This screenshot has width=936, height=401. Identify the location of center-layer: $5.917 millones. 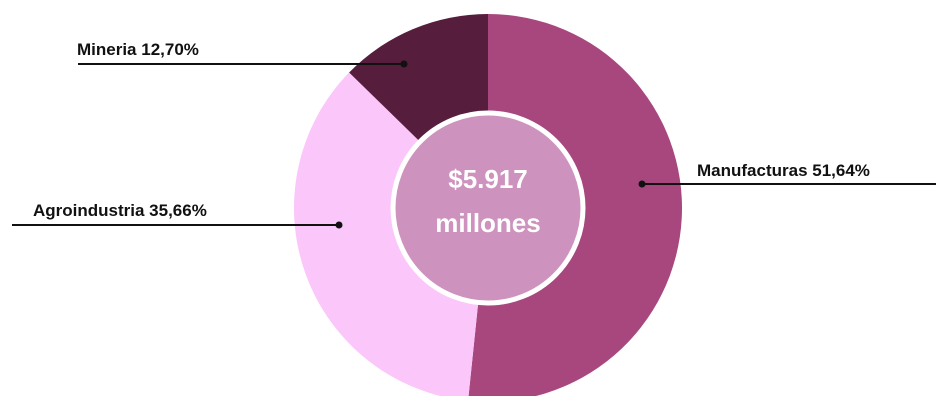
(488, 208).